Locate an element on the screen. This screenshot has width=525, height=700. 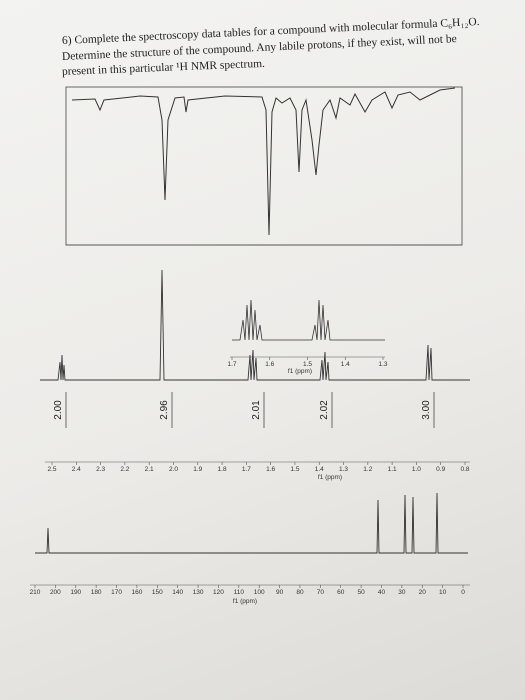
c-tick-label: 190 is located at coordinates (75, 592).